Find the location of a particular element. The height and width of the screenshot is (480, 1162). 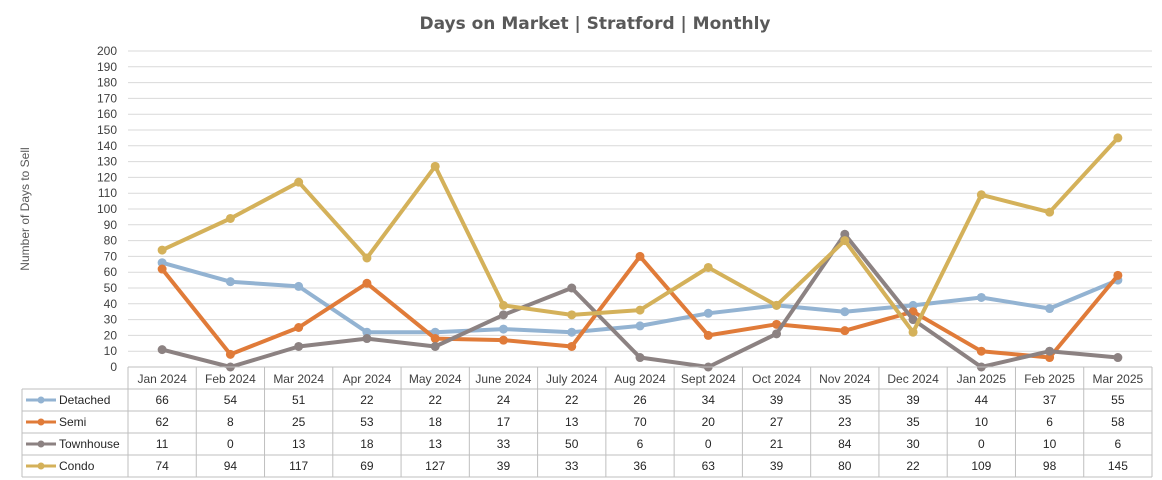

x-tick-label: Jan 2025 is located at coordinates (982, 379).